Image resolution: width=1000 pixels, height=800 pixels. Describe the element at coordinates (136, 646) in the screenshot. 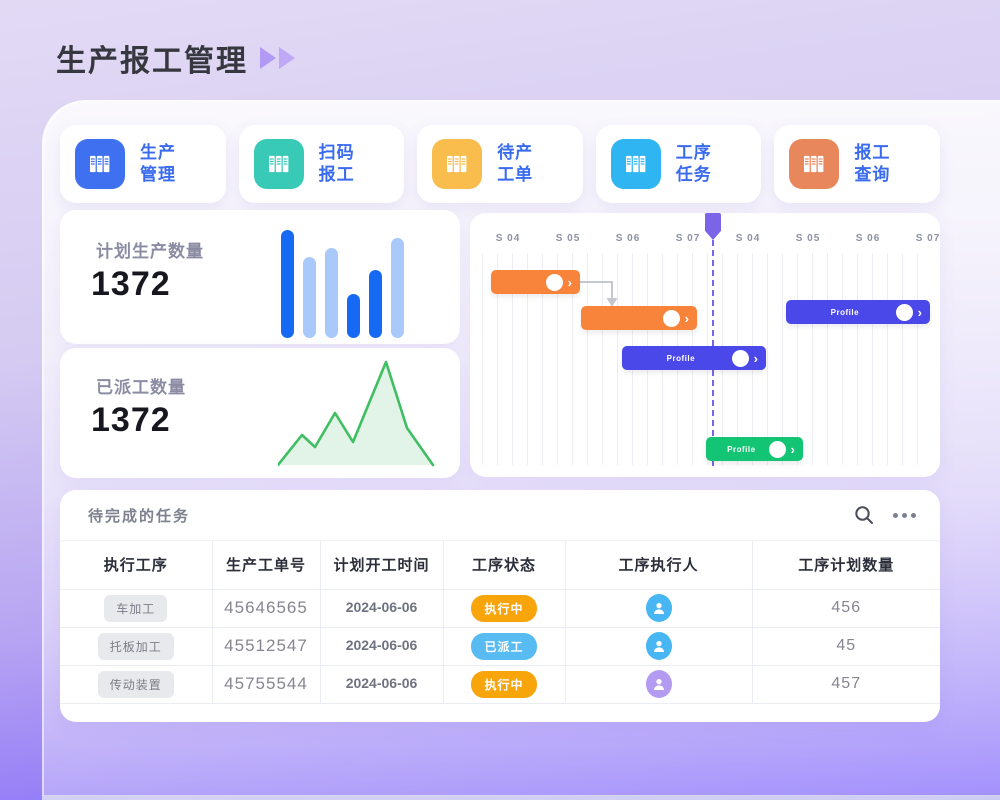

I see `process-cell: 托板加工` at that location.